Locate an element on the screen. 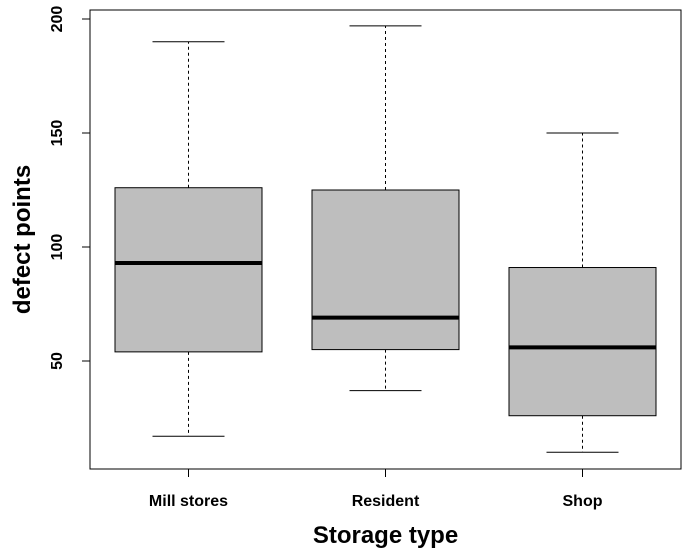  y-tick-label: 100 is located at coordinates (57, 247).